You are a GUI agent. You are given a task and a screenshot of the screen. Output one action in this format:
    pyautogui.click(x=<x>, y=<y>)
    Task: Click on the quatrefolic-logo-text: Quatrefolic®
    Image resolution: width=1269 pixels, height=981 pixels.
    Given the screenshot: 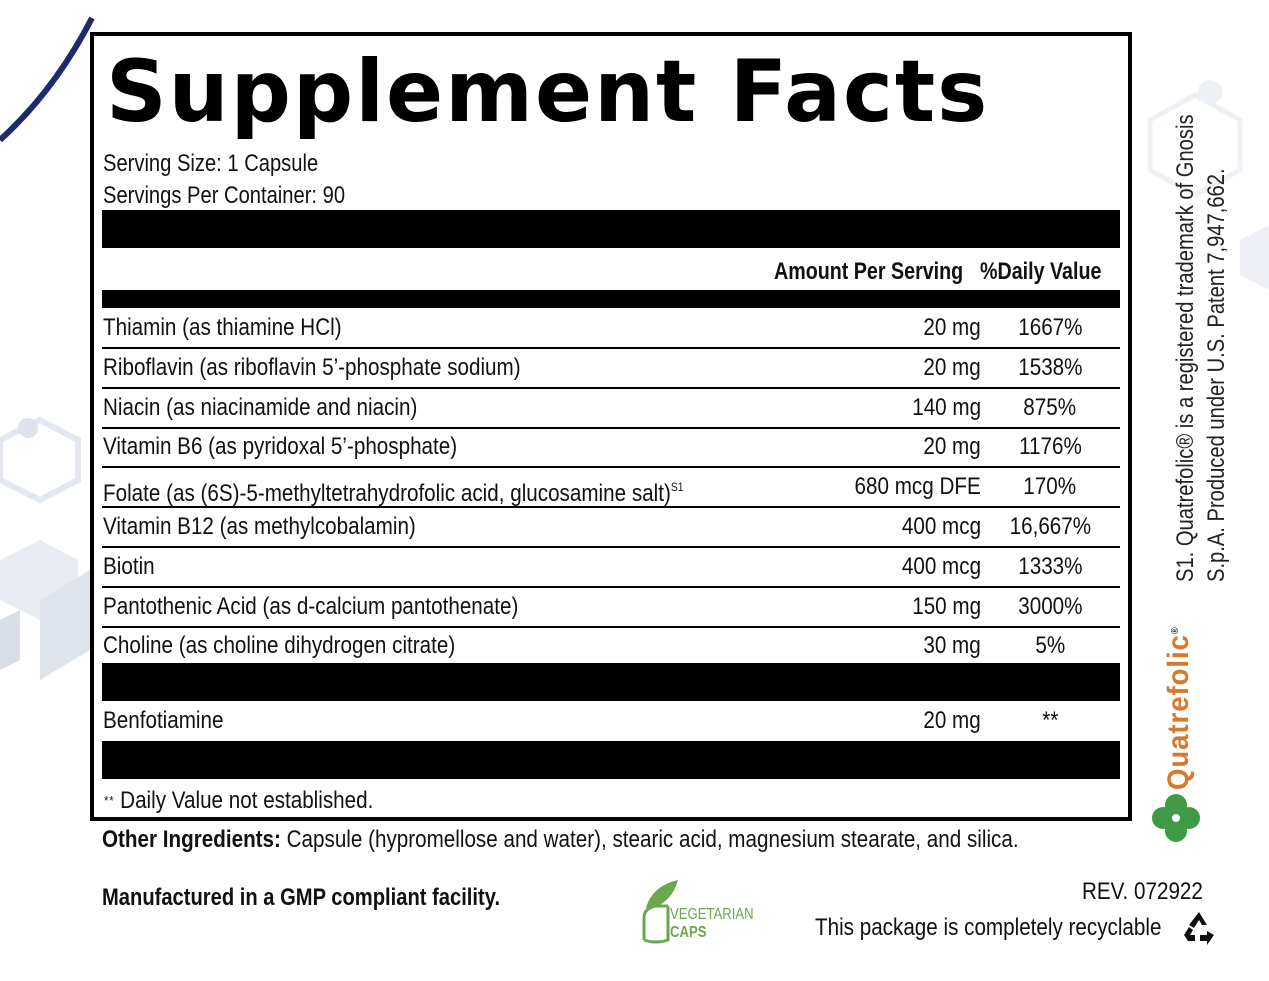 What is the action you would take?
    pyautogui.click(x=1178, y=708)
    